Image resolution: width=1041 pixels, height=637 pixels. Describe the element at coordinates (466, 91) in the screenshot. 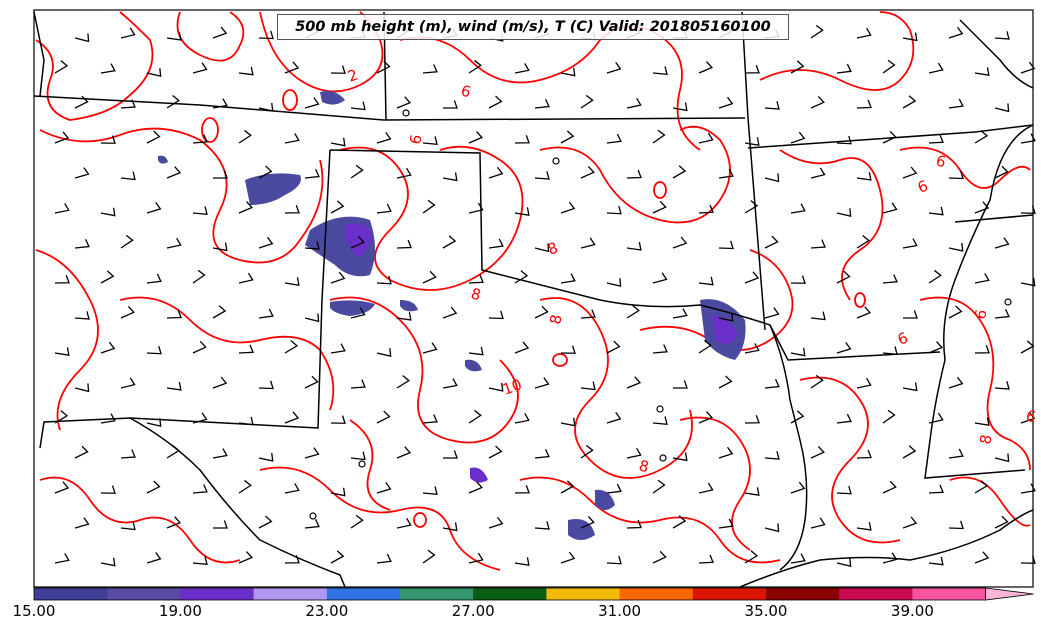

I see `contour-label: 6` at that location.